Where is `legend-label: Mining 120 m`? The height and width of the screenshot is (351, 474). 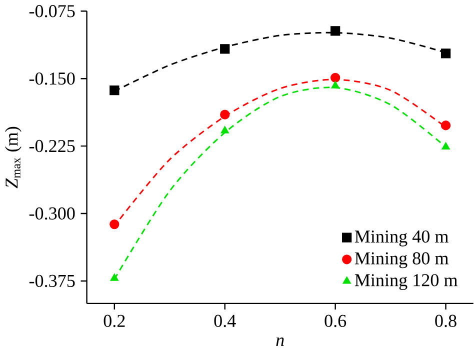 legend-label: Mining 120 m is located at coordinates (406, 282).